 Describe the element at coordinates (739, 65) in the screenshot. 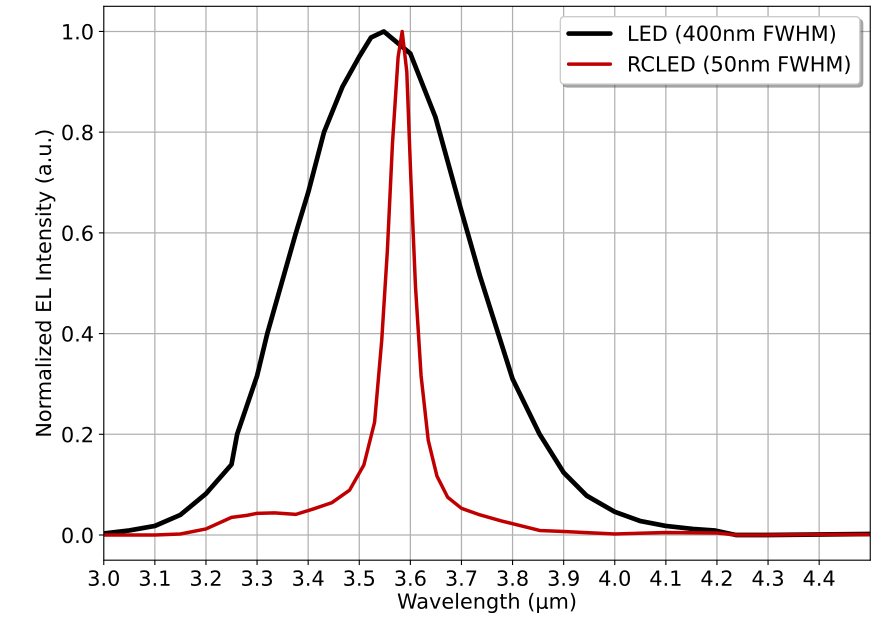

I see `legend-label: RCLED (50nm FWHM)` at that location.